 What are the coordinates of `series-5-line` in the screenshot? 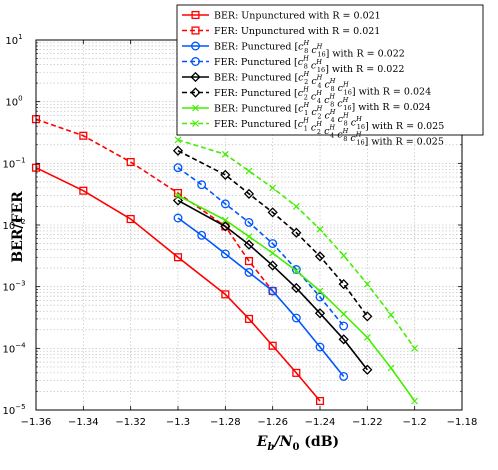 It's located at (272, 285).